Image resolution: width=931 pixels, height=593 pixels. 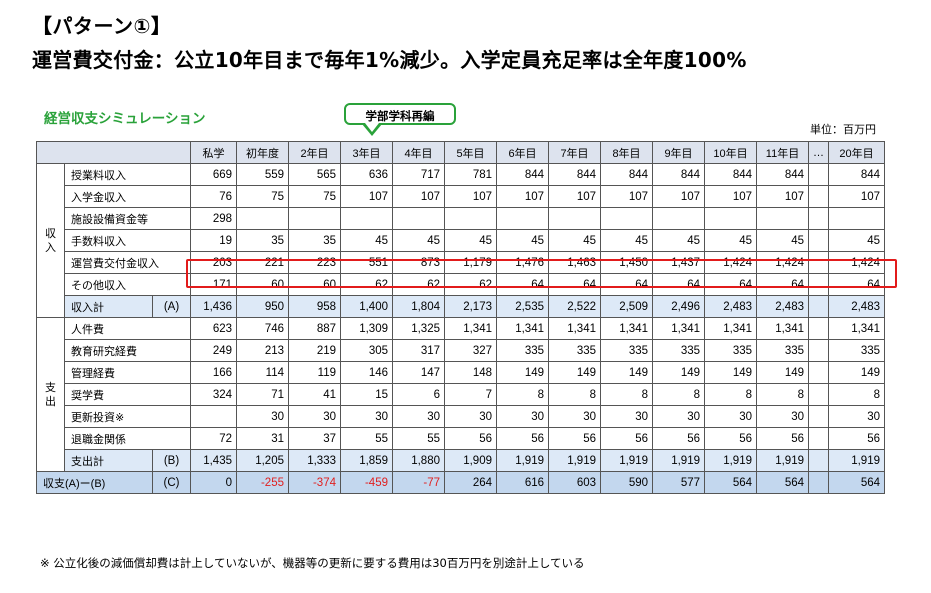 I want to click on column-header: 20年目, so click(x=856, y=152).